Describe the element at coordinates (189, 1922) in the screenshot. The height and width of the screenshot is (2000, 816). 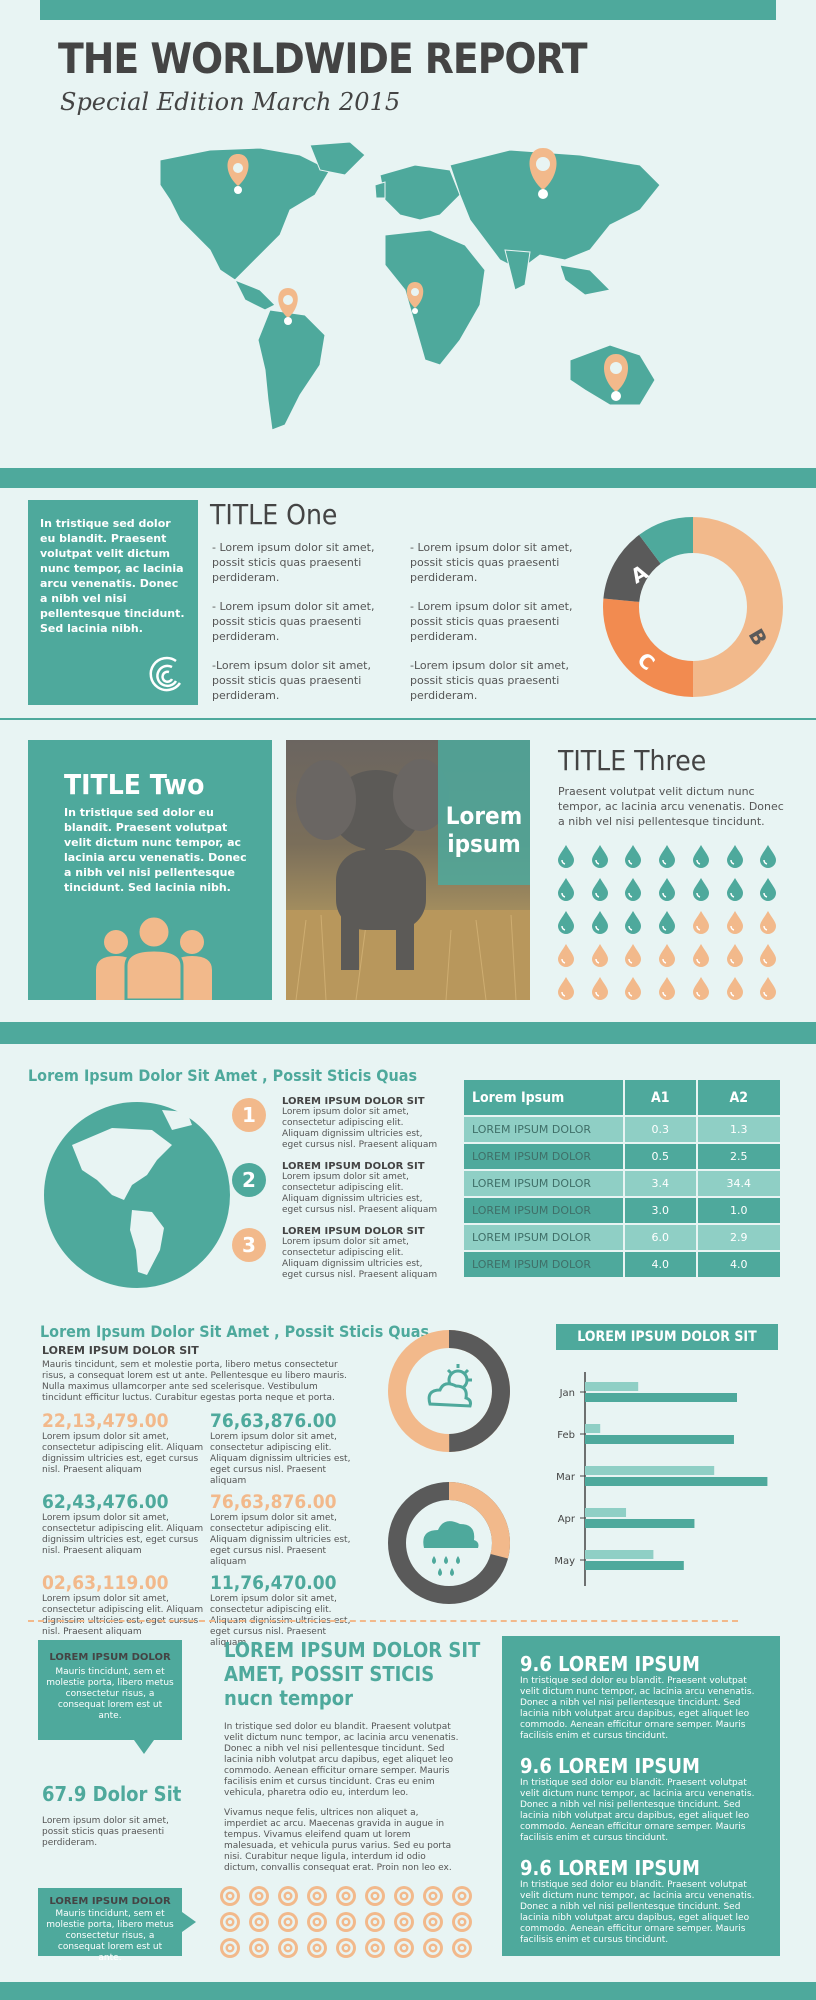
I see `callout-arrow` at that location.